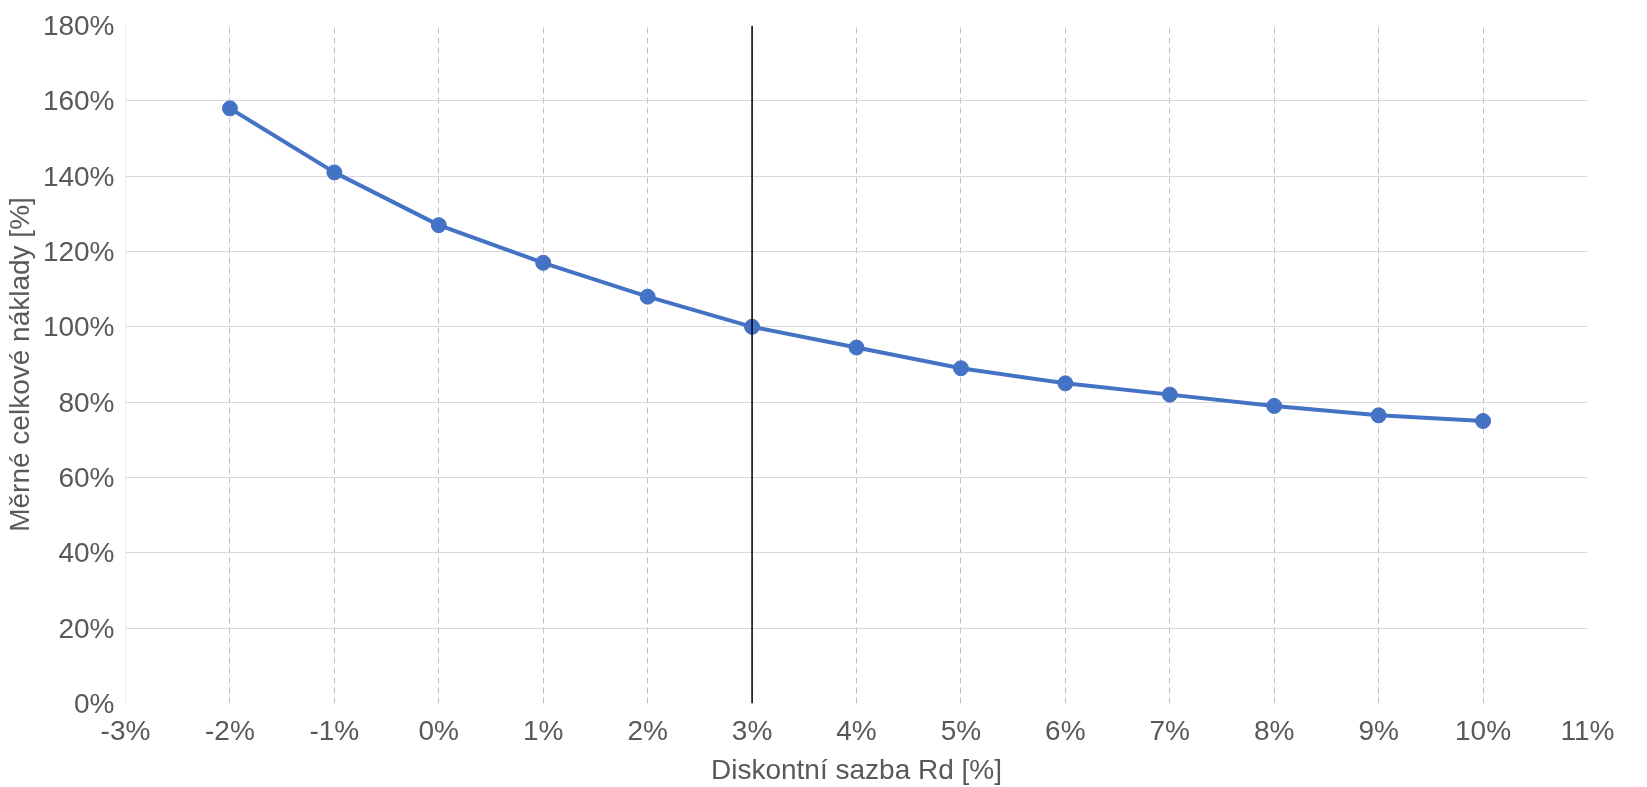 This screenshot has width=1647, height=787. What do you see at coordinates (856, 730) in the screenshot?
I see `x-tick-label: 4%` at bounding box center [856, 730].